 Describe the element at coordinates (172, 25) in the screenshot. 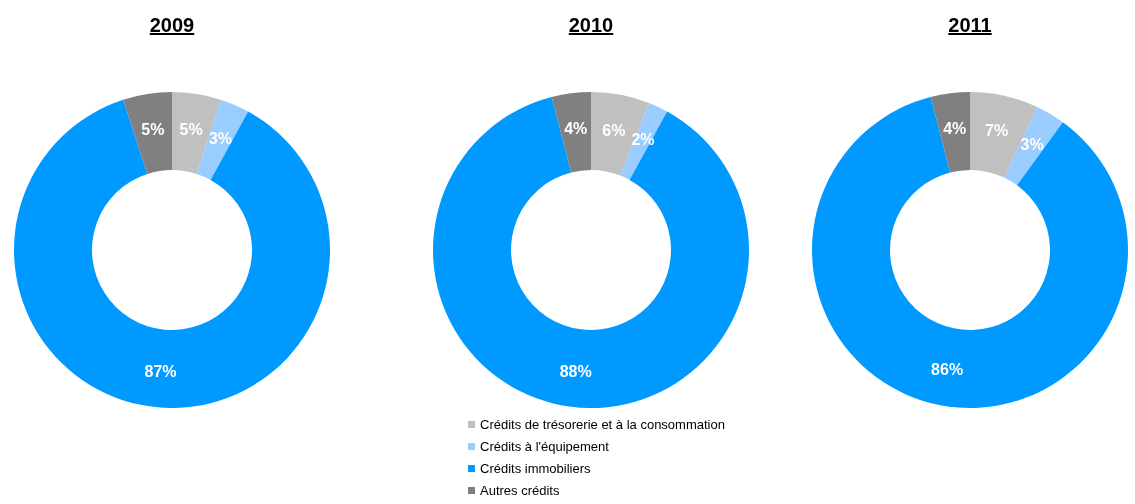

I see `chart-title: 2009` at that location.